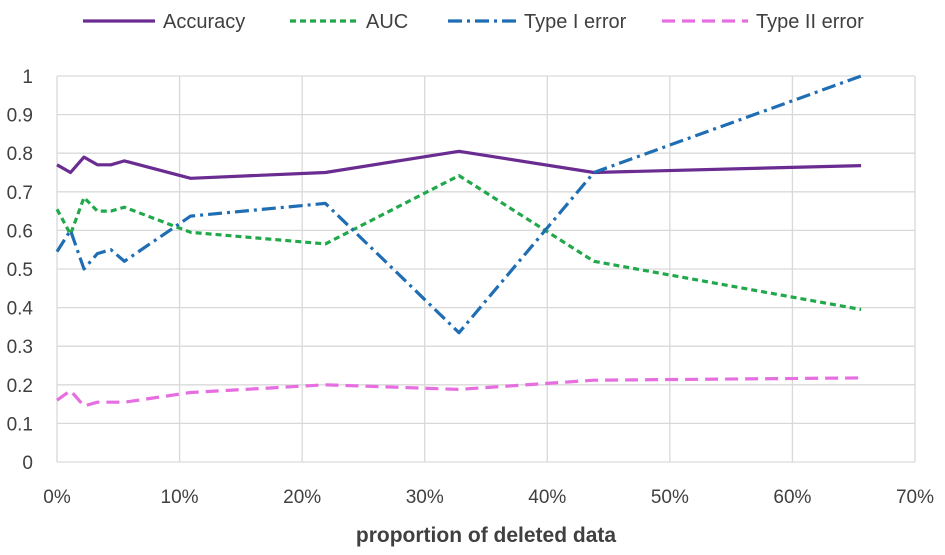 This screenshot has width=945, height=555. What do you see at coordinates (27, 77) in the screenshot?
I see `y-tick-label: 1` at bounding box center [27, 77].